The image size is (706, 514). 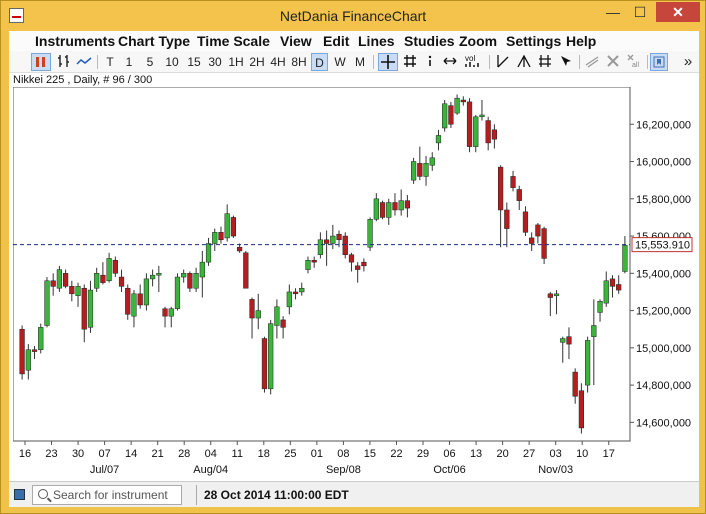 I want to click on menu-help: Help, so click(x=581, y=41).